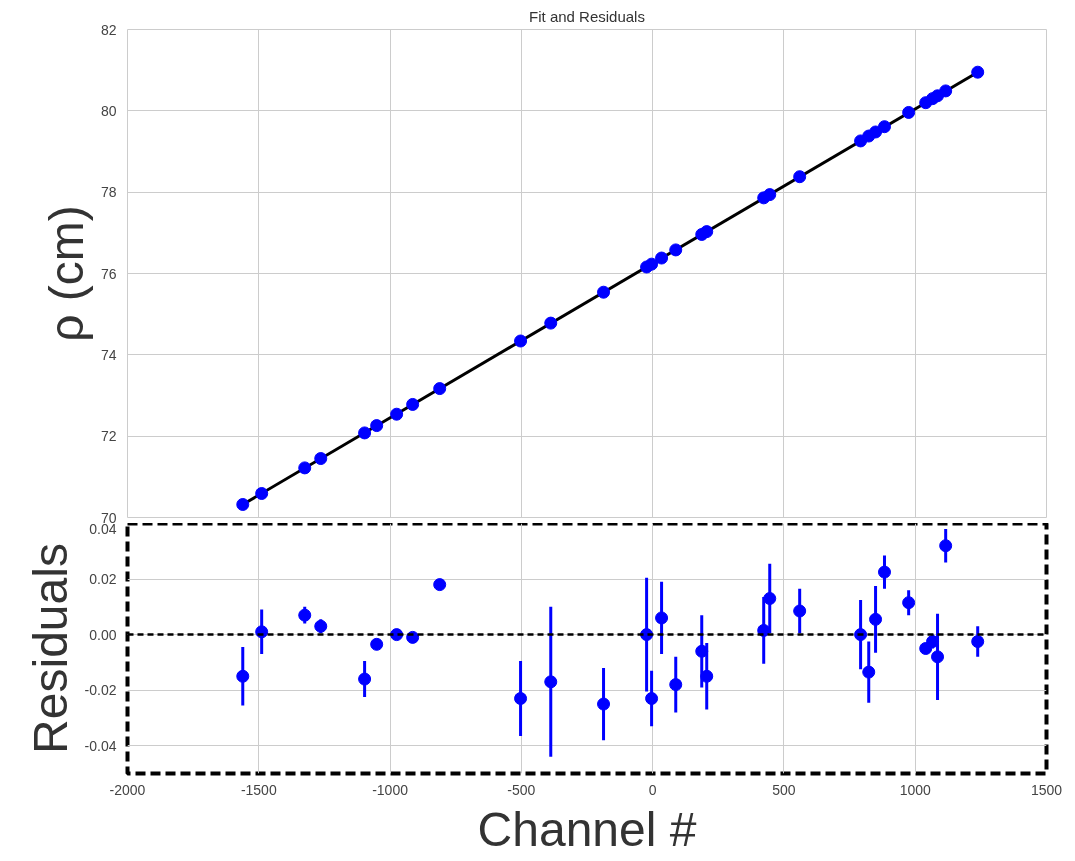 This screenshot has height=861, width=1075. Describe the element at coordinates (390, 789) in the screenshot. I see `x-tick-label: -1000` at that location.